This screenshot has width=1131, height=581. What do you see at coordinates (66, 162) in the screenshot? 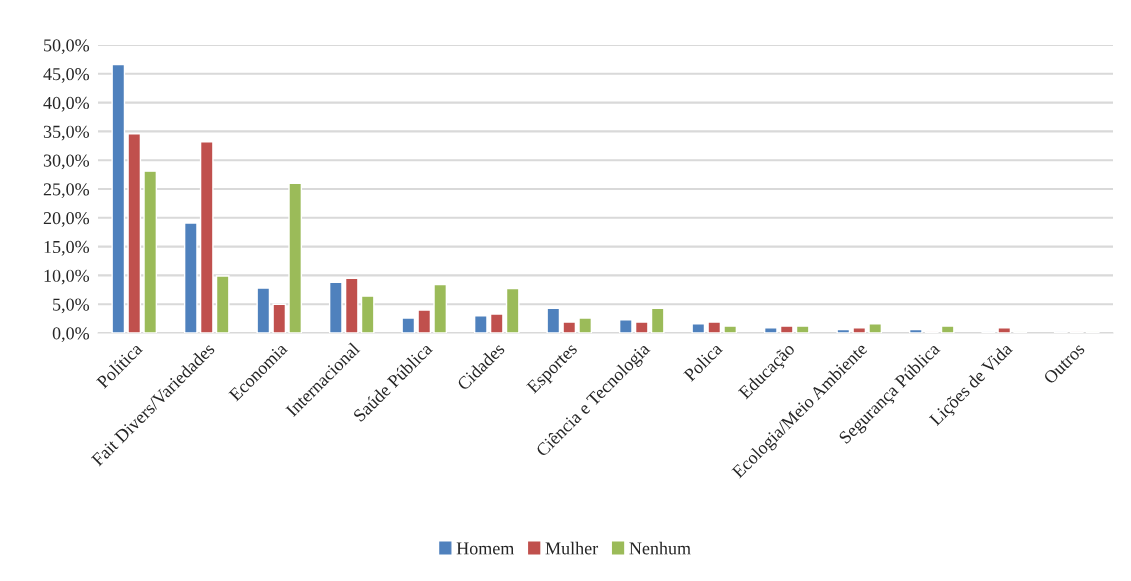
I see `y-tick-label: 30,0%` at bounding box center [66, 162].